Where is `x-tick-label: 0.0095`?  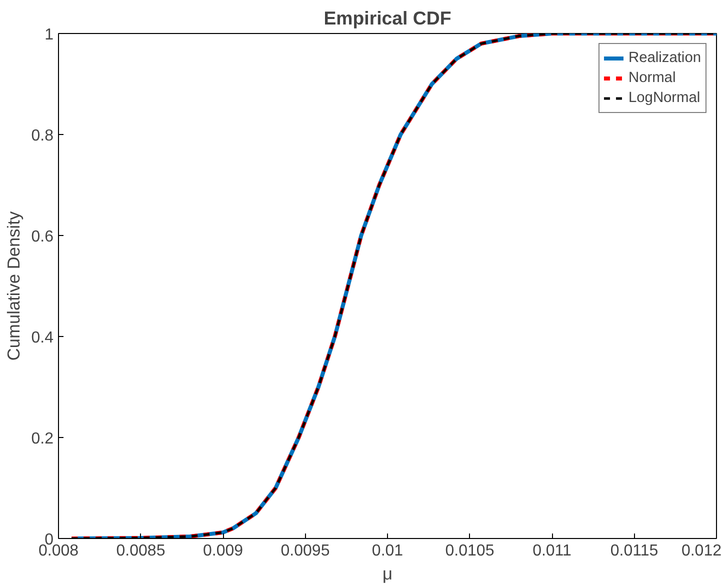
x-tick-label: 0.0095 is located at coordinates (305, 551).